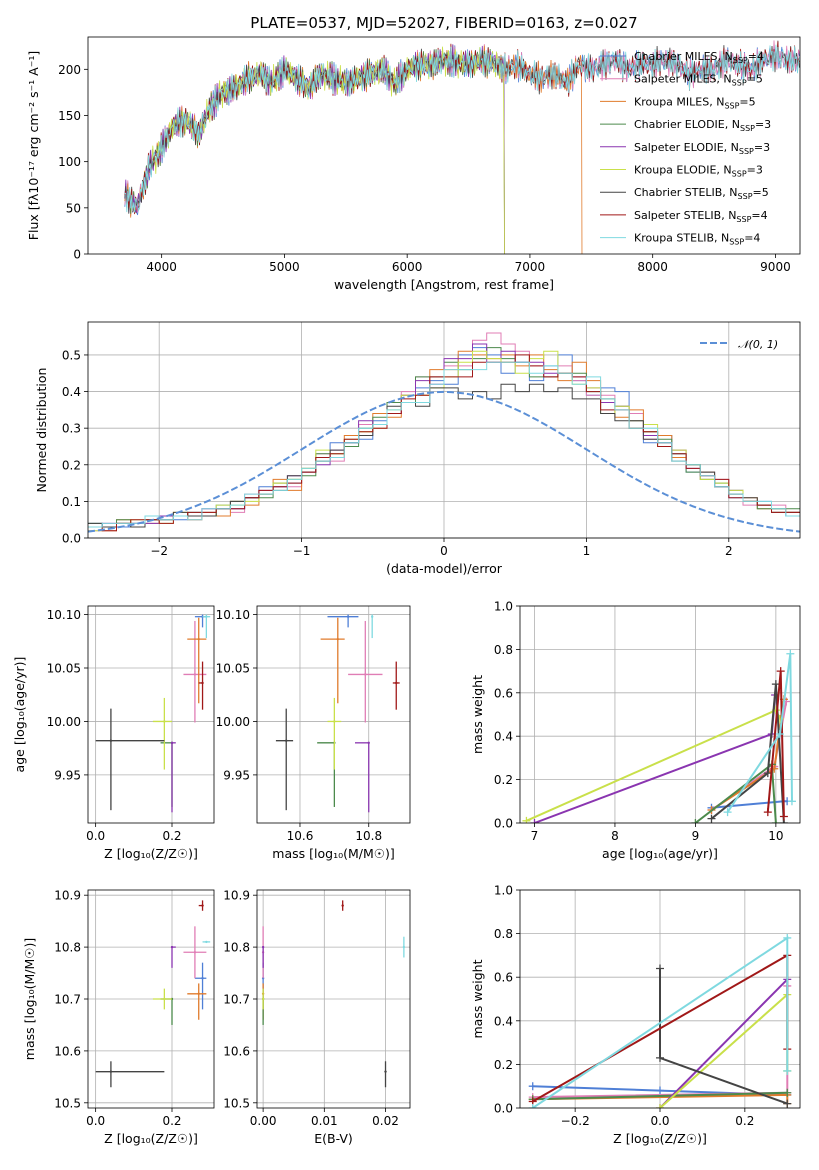 This screenshot has height=1170, width=819. I want to click on legend-label-kroupa-miles: Kroupa MILES, NSSP=5, so click(695, 102).